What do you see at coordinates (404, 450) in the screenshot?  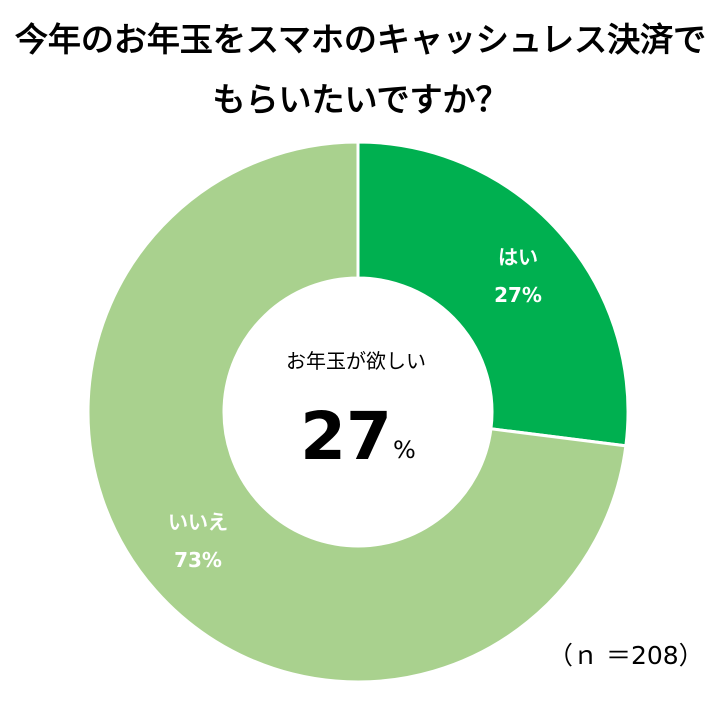 I see `center-unit: %` at bounding box center [404, 450].